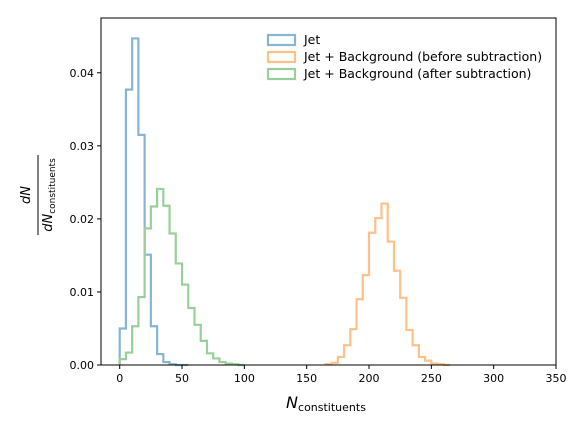  Describe the element at coordinates (82, 292) in the screenshot. I see `y-tick-label: 0.01` at that location.